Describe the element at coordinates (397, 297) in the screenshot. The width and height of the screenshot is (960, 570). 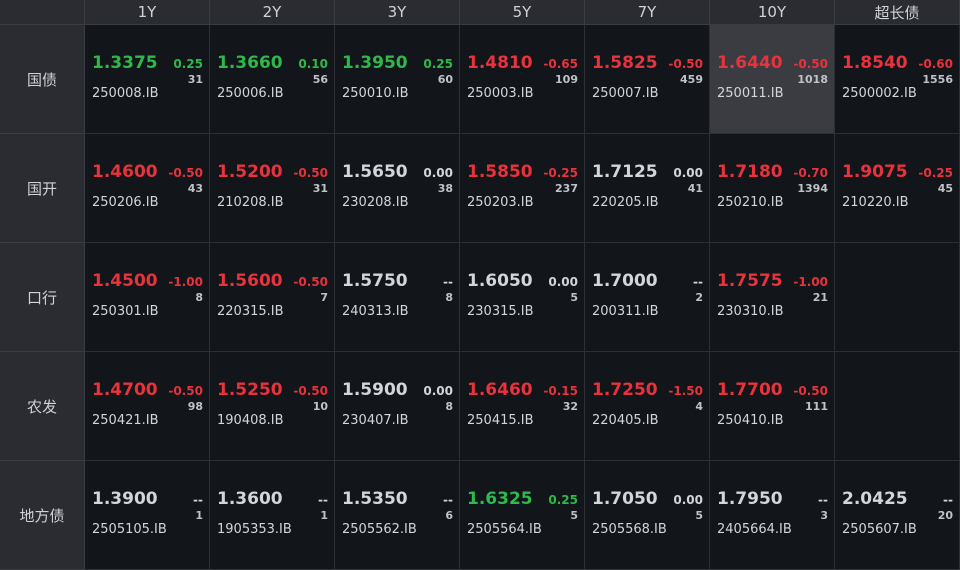
I see `quote-cell: 1.5750 -- 8 240313.IB` at that location.